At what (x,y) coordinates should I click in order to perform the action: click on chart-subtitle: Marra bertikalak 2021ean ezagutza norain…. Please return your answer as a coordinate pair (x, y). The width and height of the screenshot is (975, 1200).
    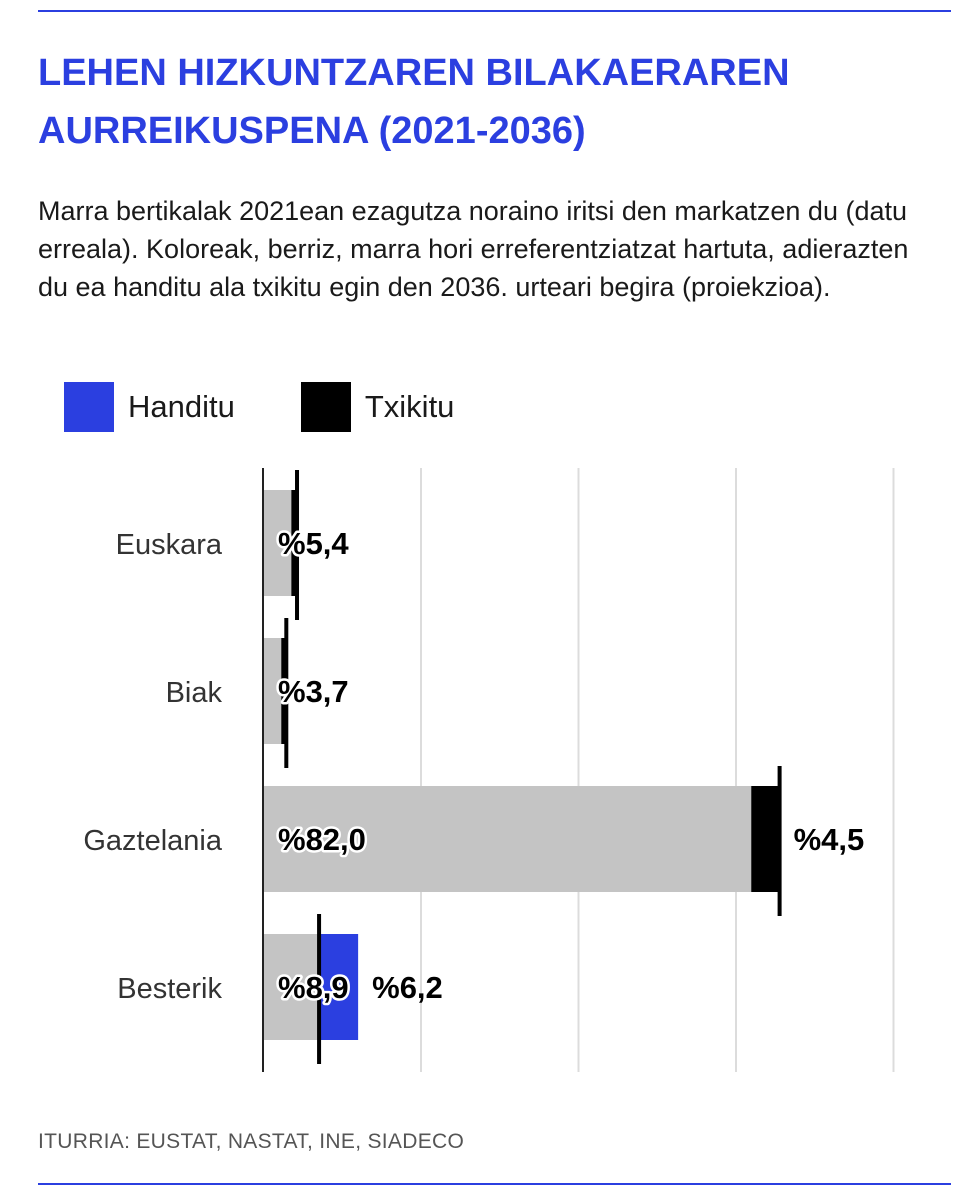
    Looking at the image, I should click on (473, 249).